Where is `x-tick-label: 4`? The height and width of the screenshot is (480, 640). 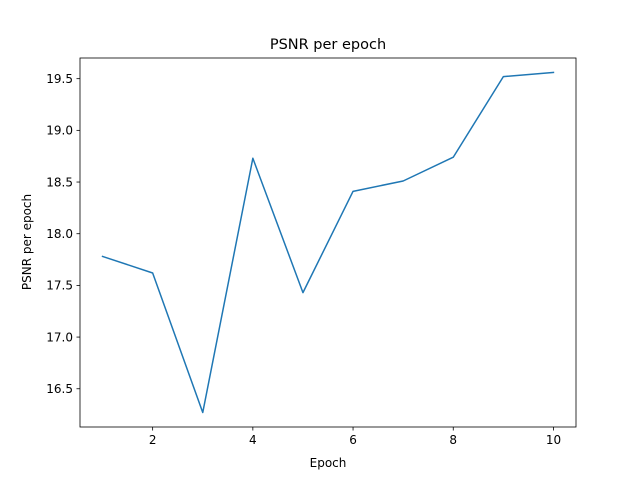
x-tick-label: 4 is located at coordinates (253, 440).